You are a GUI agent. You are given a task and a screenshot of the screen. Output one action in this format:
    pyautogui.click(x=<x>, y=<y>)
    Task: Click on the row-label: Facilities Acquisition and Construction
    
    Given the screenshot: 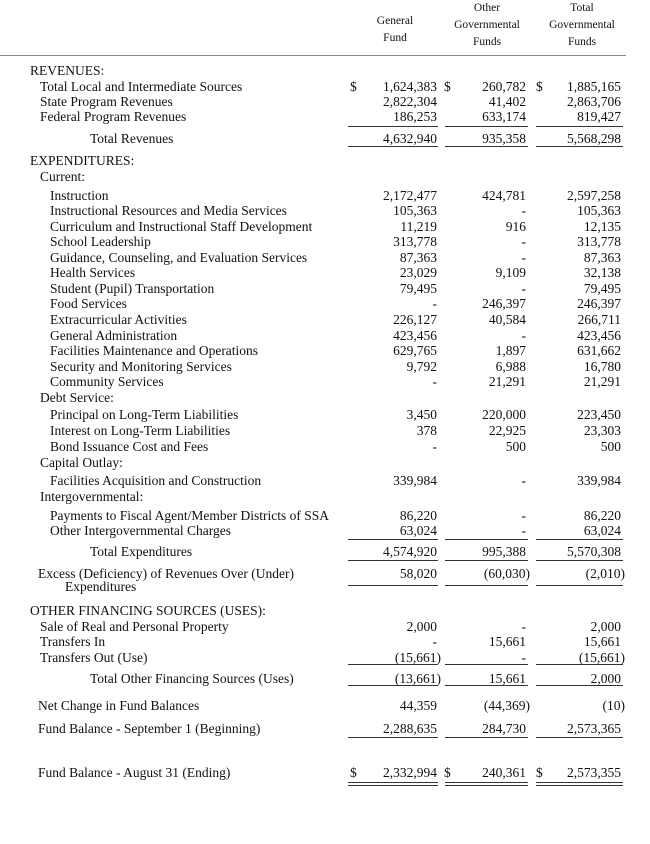 What is the action you would take?
    pyautogui.click(x=156, y=480)
    